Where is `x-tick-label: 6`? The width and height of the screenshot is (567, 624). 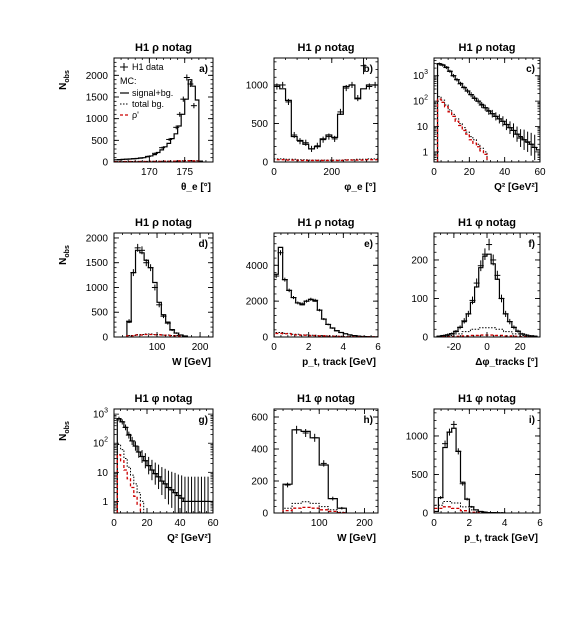 x-tick-label: 6 is located at coordinates (540, 523).